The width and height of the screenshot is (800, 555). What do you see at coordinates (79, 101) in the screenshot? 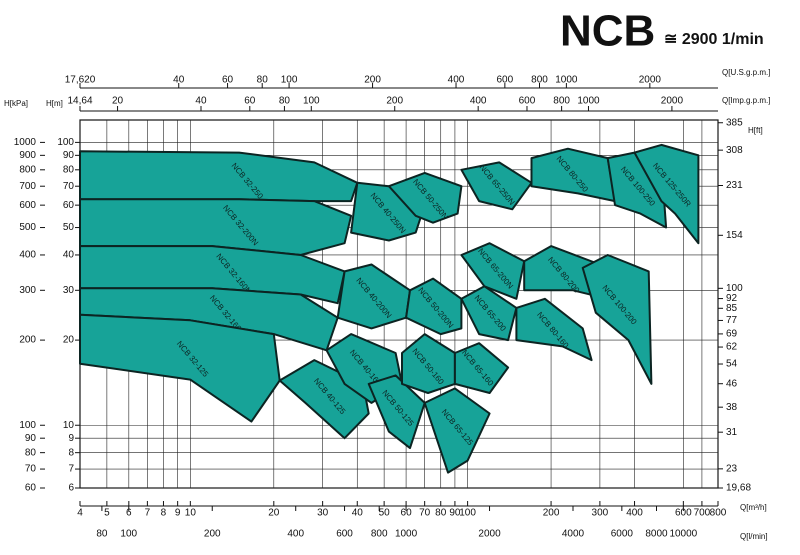
I see `tick-label: 14,64` at bounding box center [79, 101].